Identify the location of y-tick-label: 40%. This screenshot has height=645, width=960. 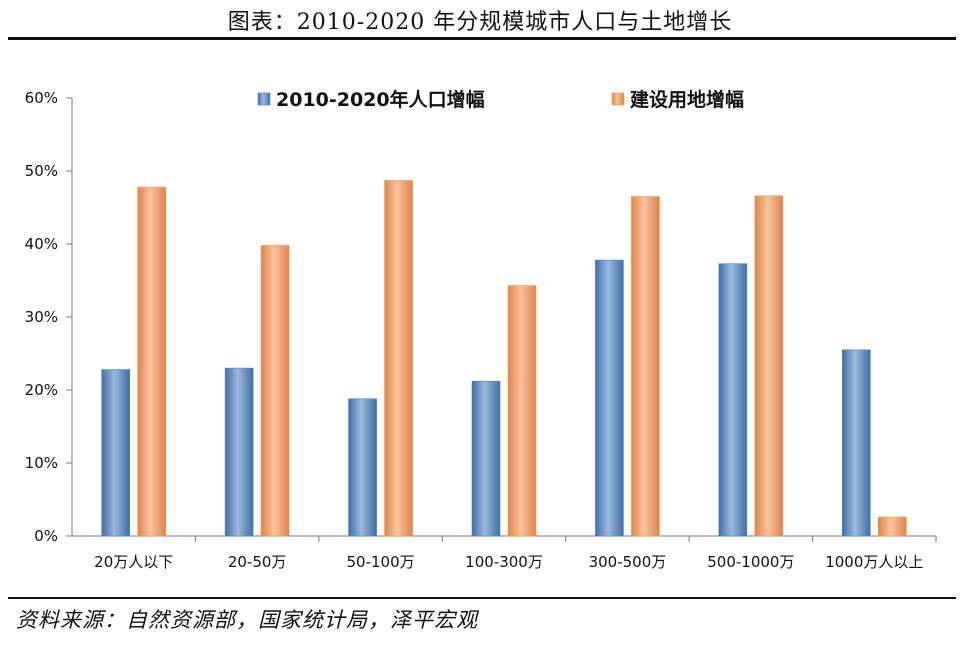
(41, 244).